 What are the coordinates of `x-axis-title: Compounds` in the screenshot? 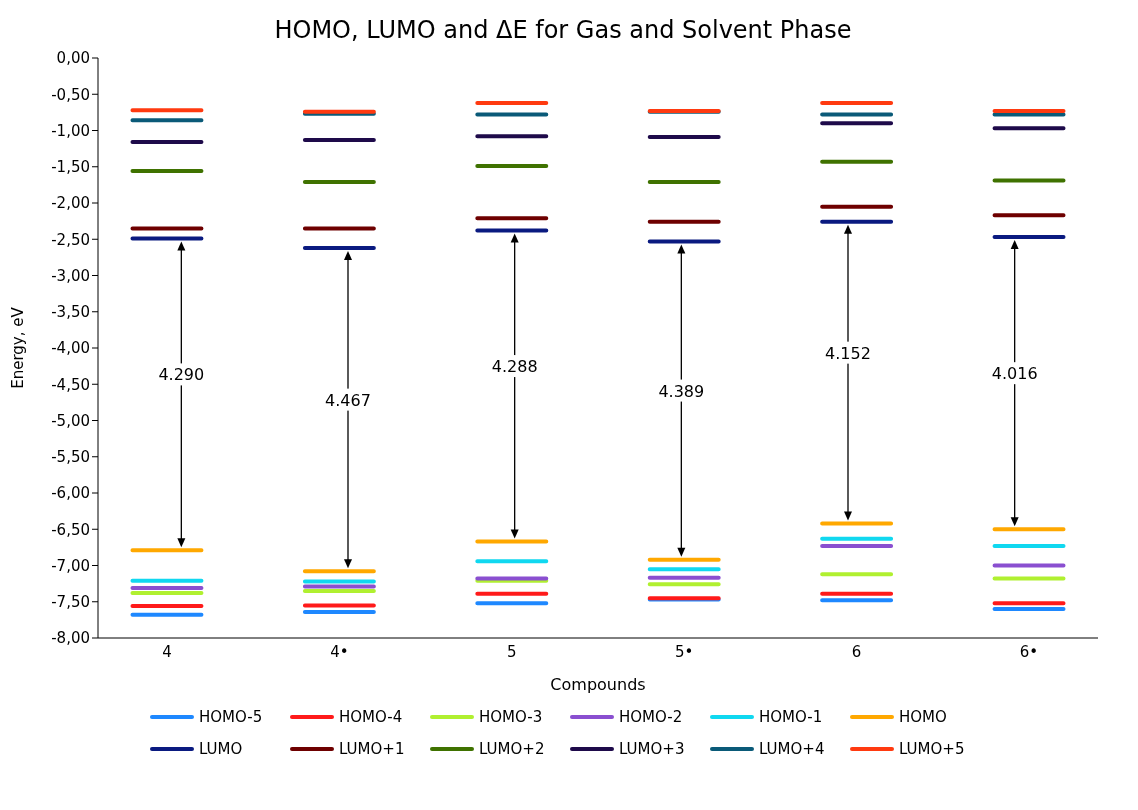 It's located at (598, 684).